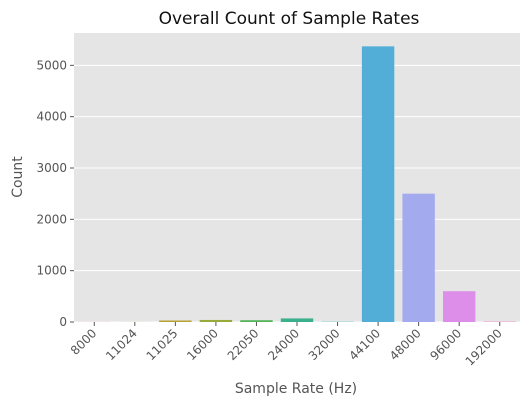 The width and height of the screenshot is (530, 407). Describe the element at coordinates (55, 193) in the screenshot. I see `y-axis-ticks: 0 1000 2000 3000 4000 5000` at that location.